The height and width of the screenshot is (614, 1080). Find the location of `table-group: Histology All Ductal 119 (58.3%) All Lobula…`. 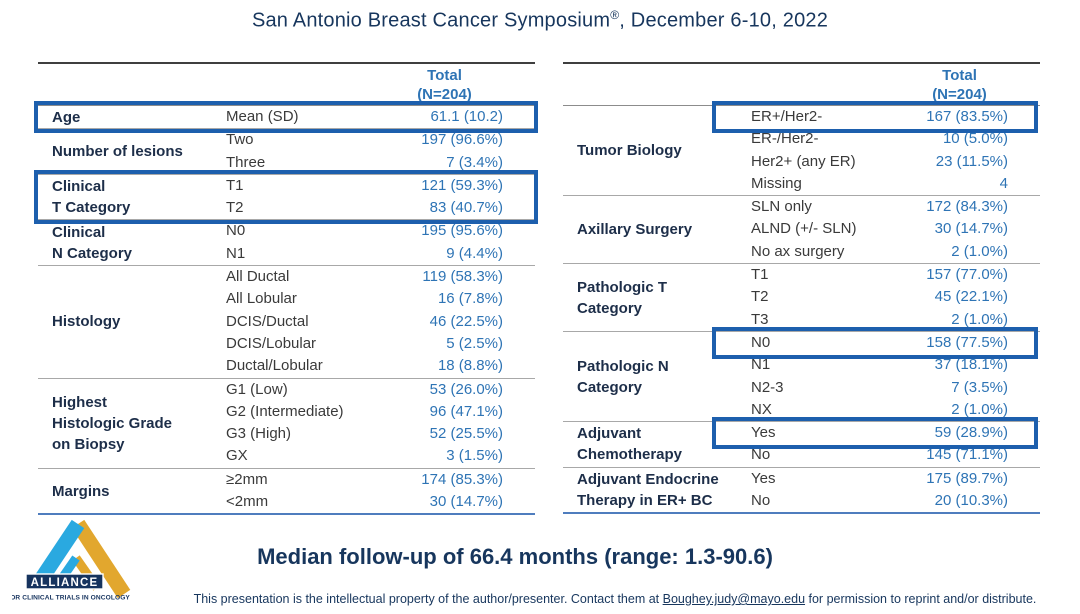

table-group: Histology All Ductal 119 (58.3%) All Lobula… is located at coordinates (286, 321).